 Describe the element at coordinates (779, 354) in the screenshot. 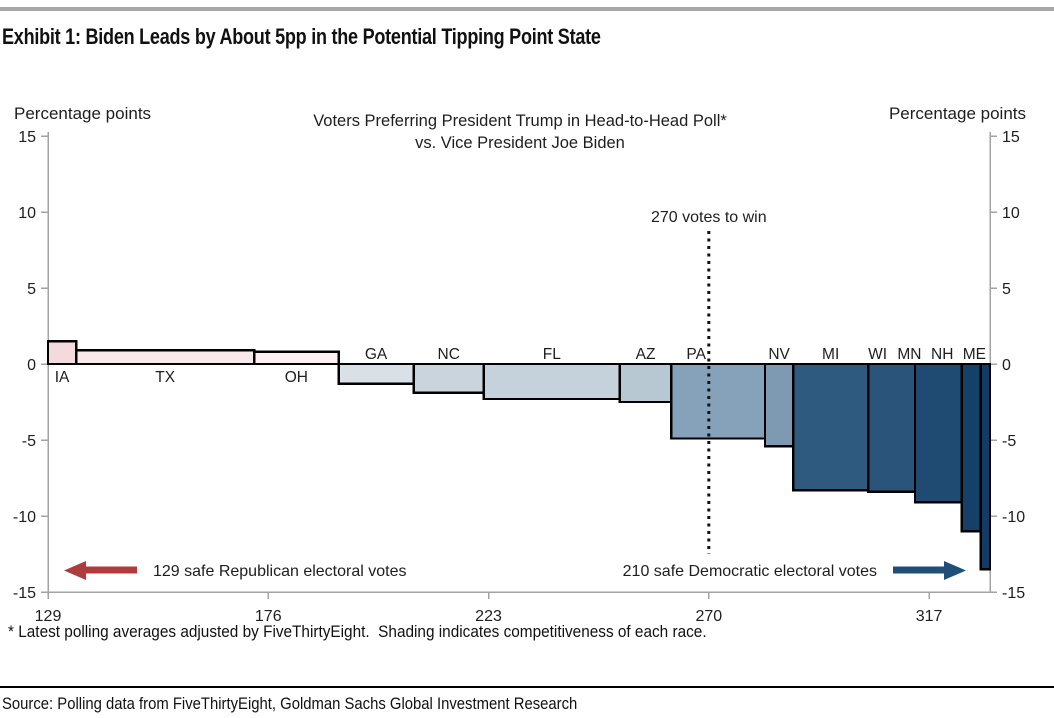

I see `state-label-nv: NV` at that location.